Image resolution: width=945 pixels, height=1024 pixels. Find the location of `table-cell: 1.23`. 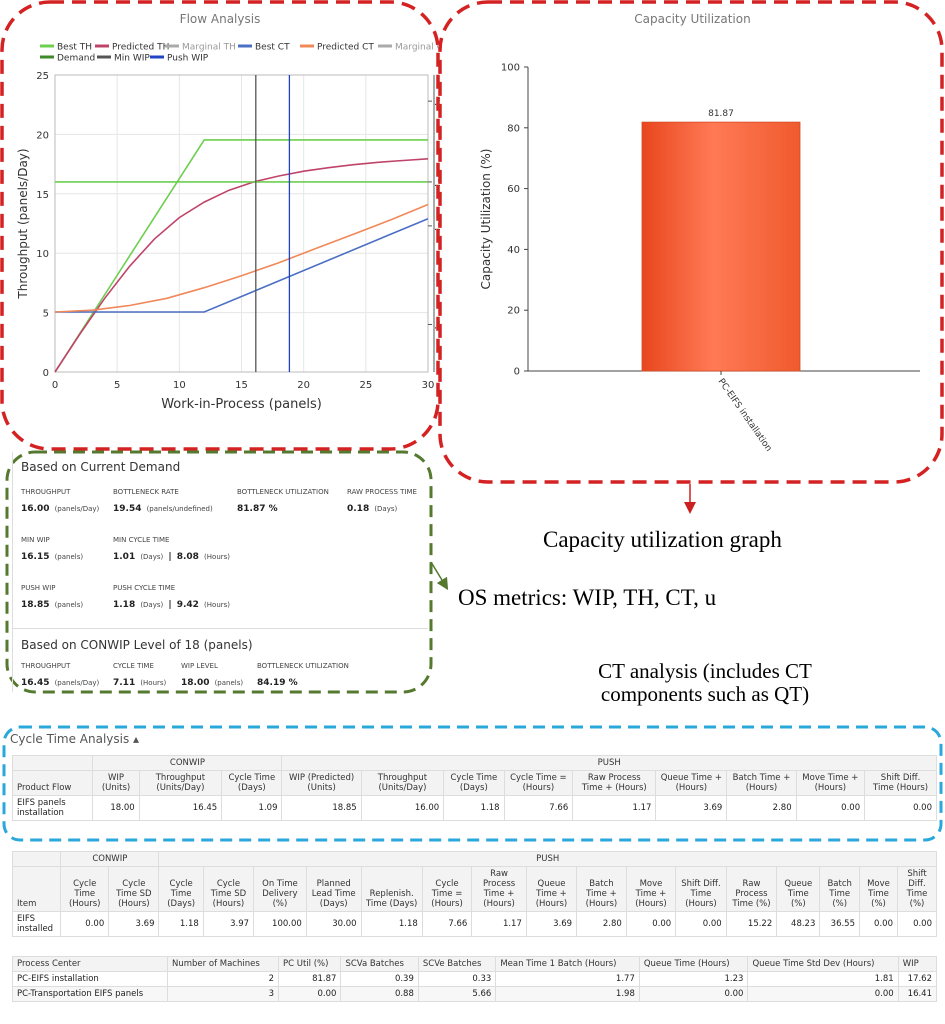

table-cell: 1.23 is located at coordinates (693, 979).